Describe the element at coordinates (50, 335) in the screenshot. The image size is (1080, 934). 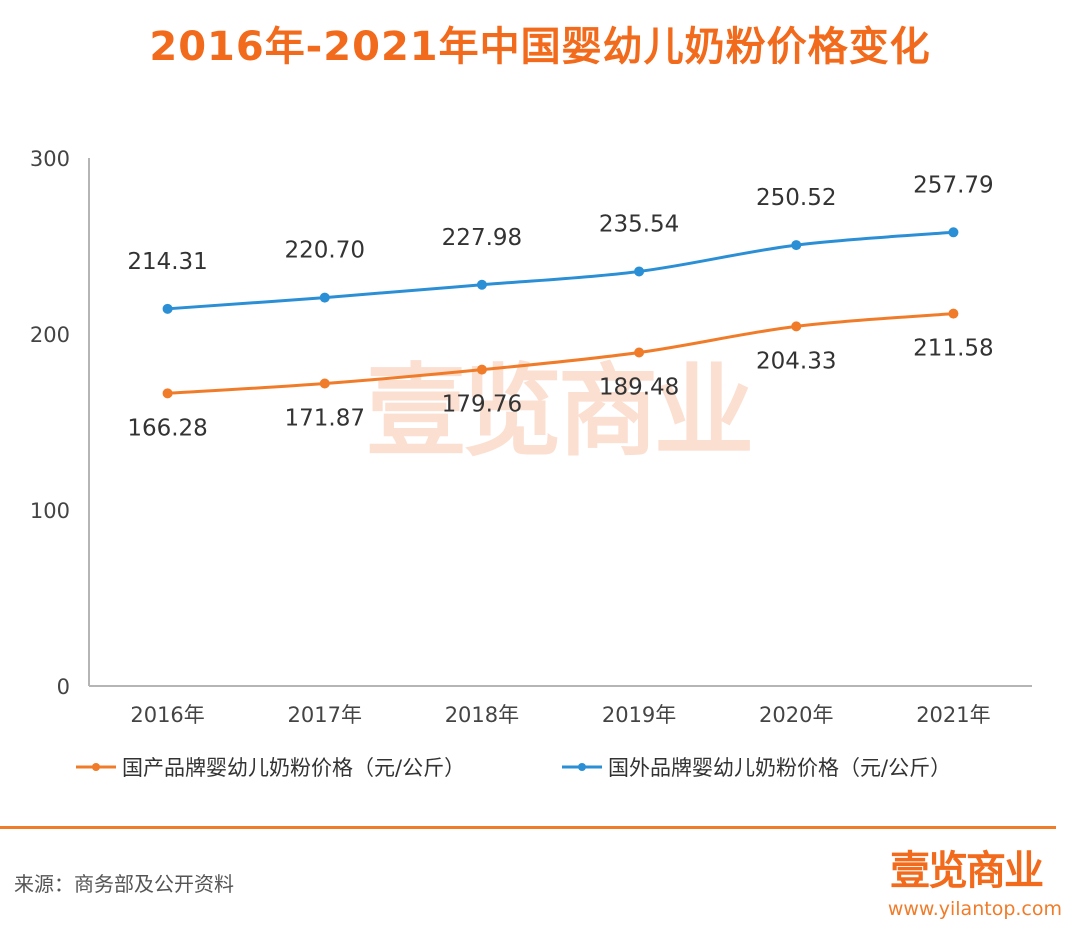
I see `y-tick-label: 200` at that location.